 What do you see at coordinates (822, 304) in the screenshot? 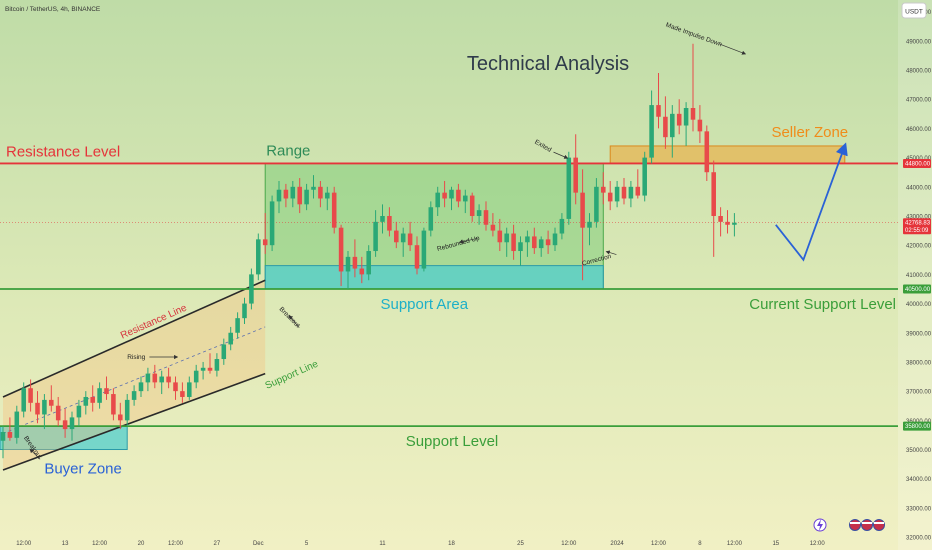
I see `level-label-current-support-level: Current Support Level` at bounding box center [822, 304].